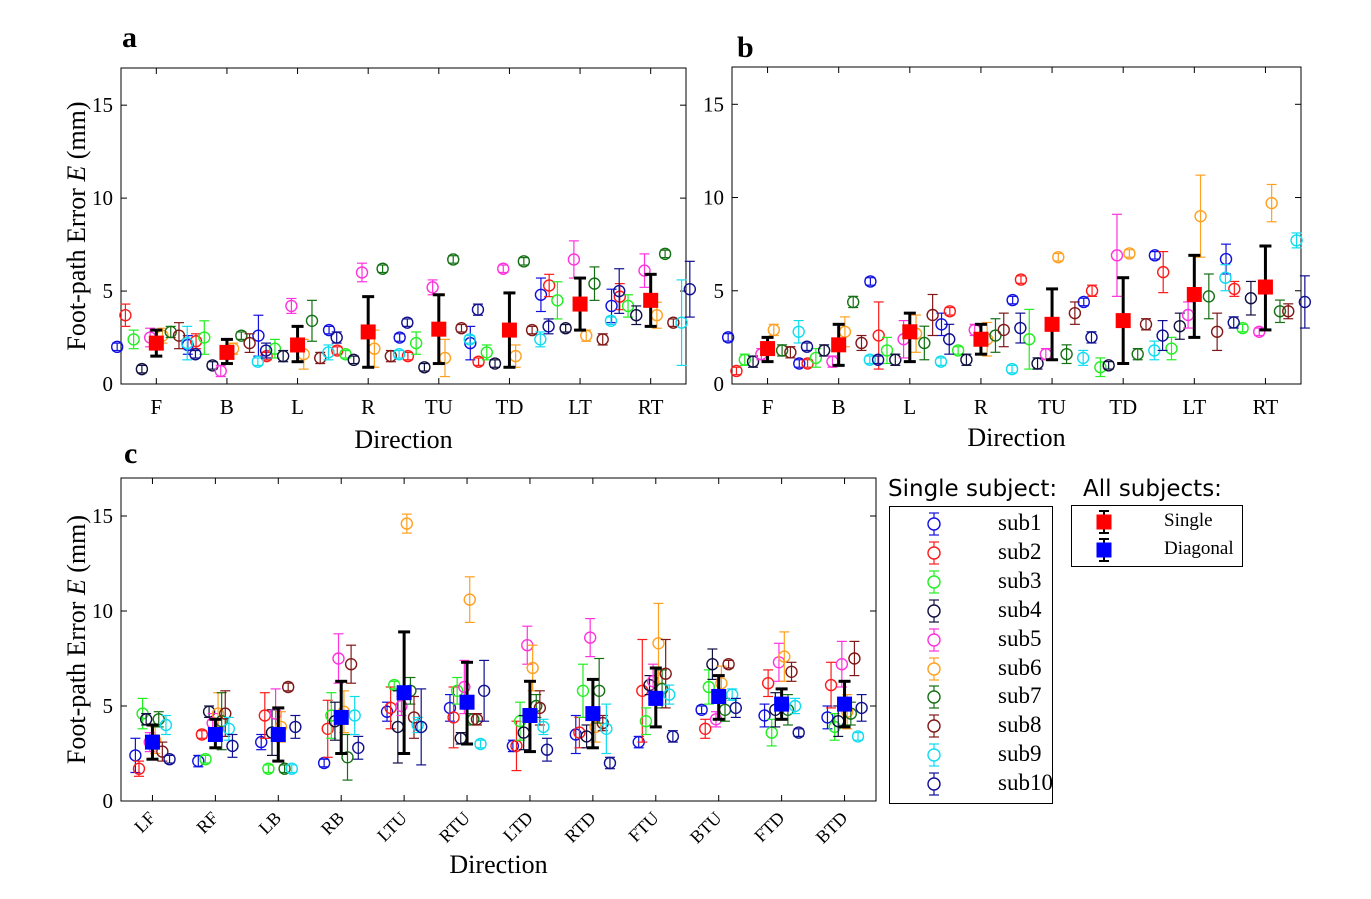 The height and width of the screenshot is (899, 1371). Describe the element at coordinates (1020, 638) in the screenshot. I see `legend-label: sub5` at that location.